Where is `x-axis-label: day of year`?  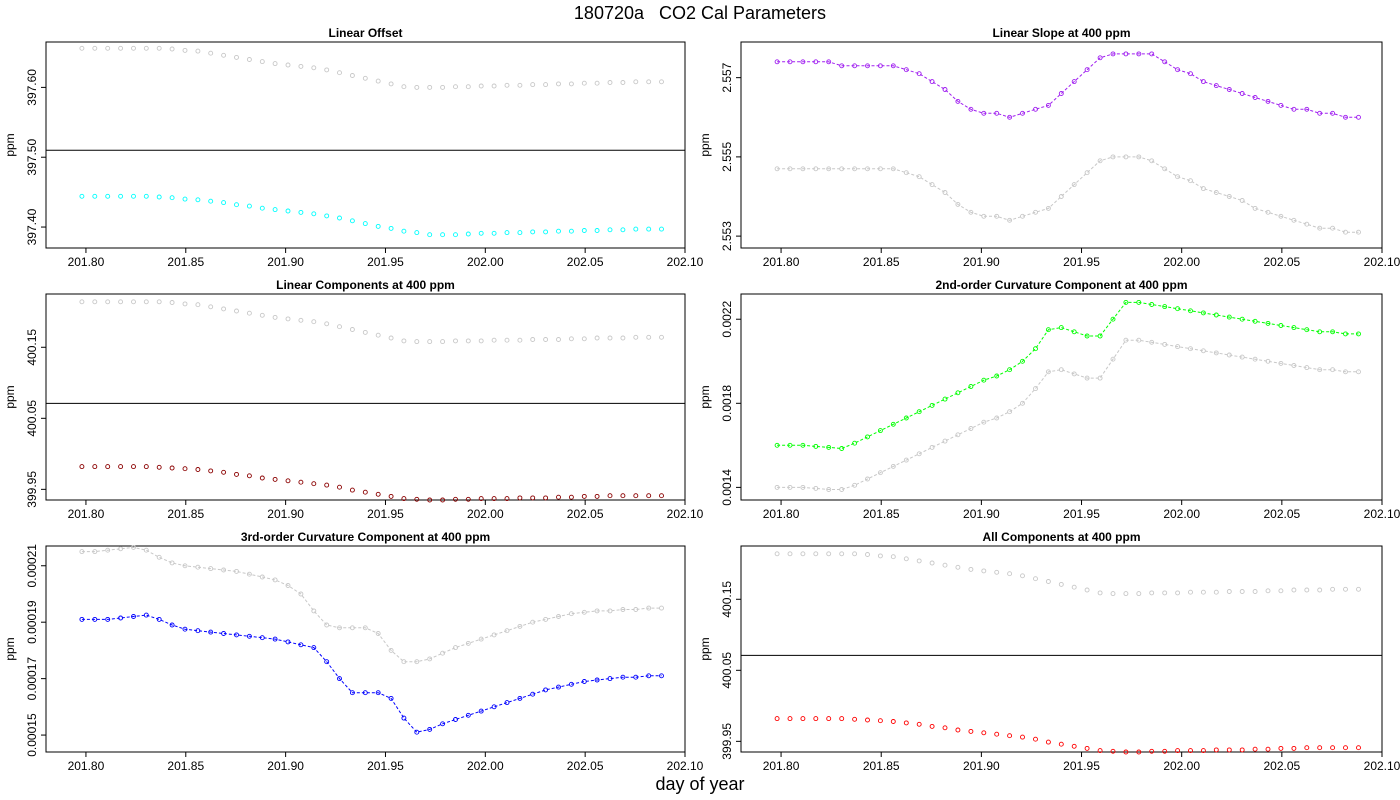
x-axis-label: day of year is located at coordinates (700, 784).